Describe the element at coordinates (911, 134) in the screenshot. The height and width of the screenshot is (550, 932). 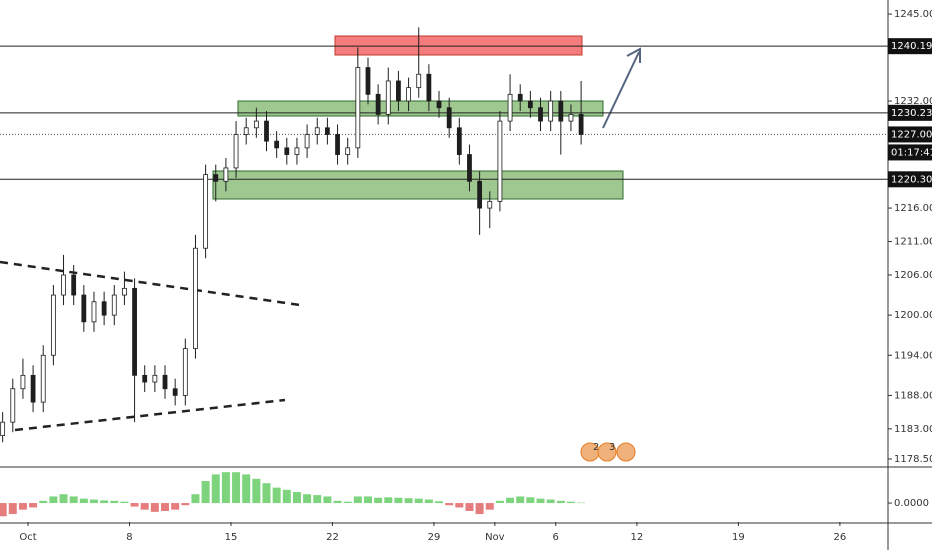
I see `price-label: 1227.007` at that location.